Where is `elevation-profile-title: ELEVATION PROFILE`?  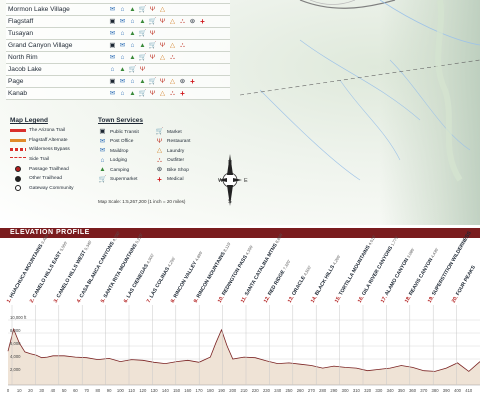 elevation-profile-title: ELEVATION PROFILE is located at coordinates (50, 232).